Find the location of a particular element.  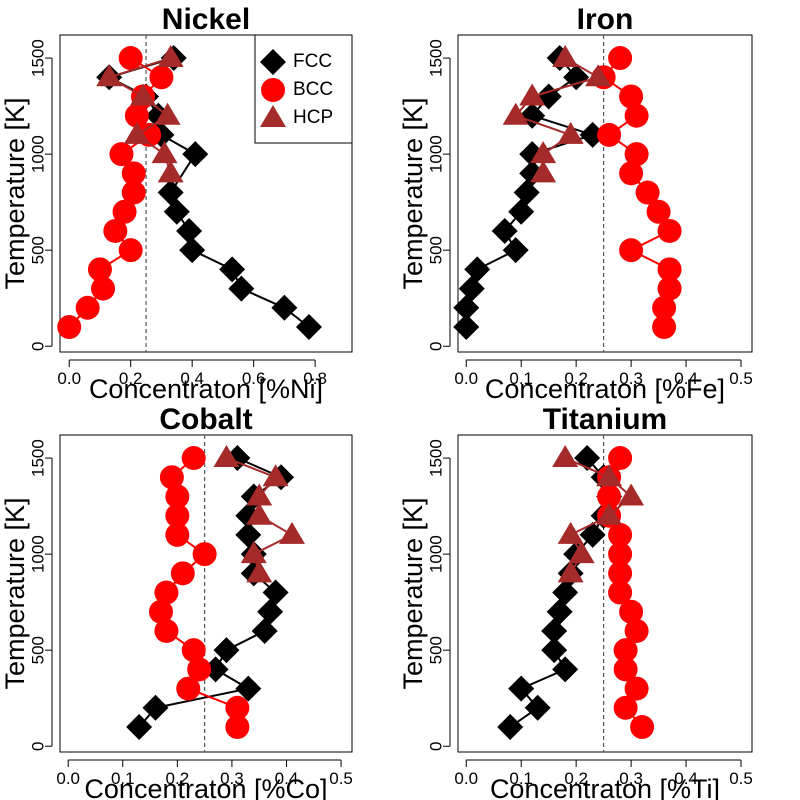

x-tick-label: 0.8 is located at coordinates (315, 378).